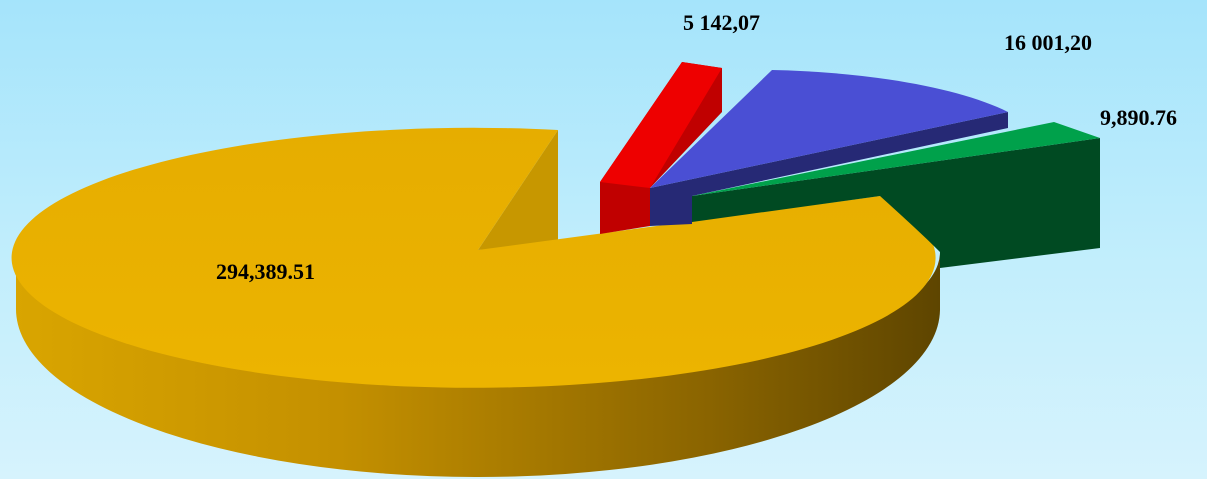  I want to click on slice-3-side, so click(829, 169).